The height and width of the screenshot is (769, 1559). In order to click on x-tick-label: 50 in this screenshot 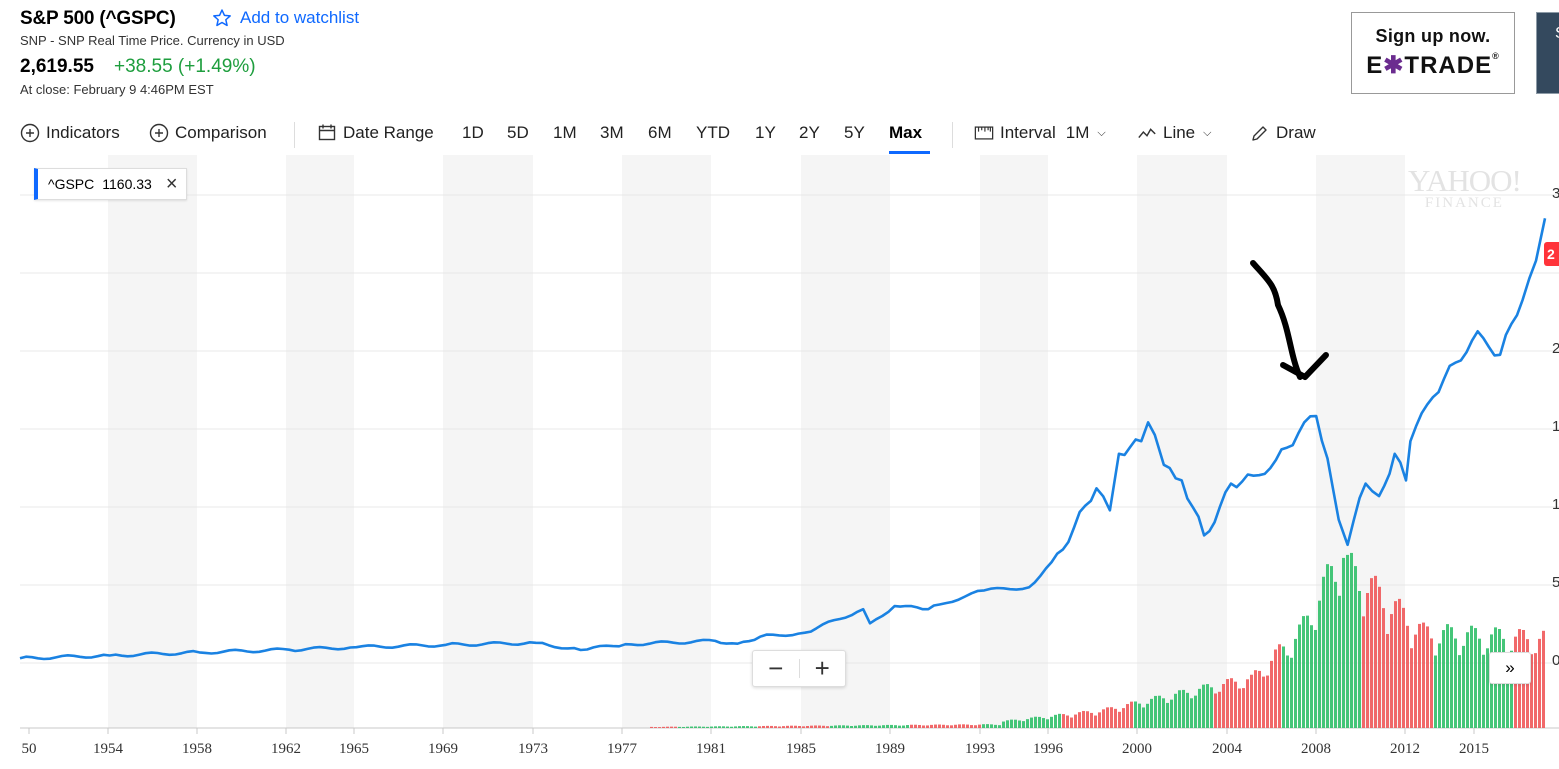, I will do `click(29, 749)`.